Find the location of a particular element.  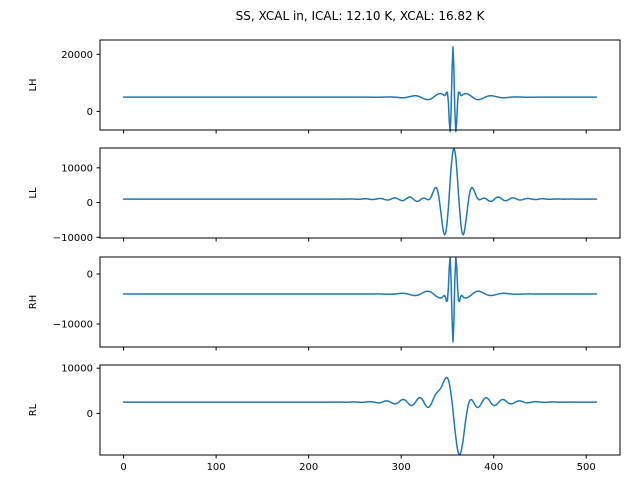

waveform-line-rh is located at coordinates (360, 299).